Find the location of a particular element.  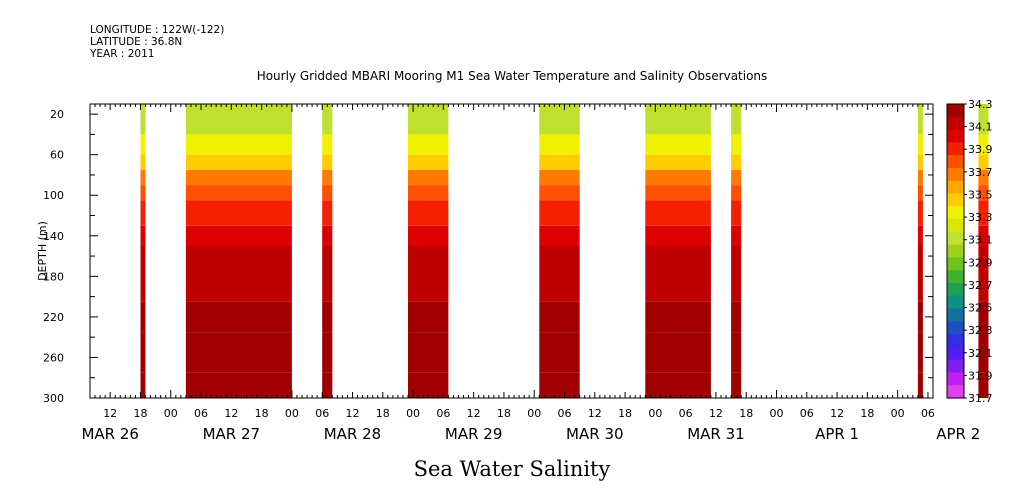

y-tick-label: 180 is located at coordinates (53, 276).